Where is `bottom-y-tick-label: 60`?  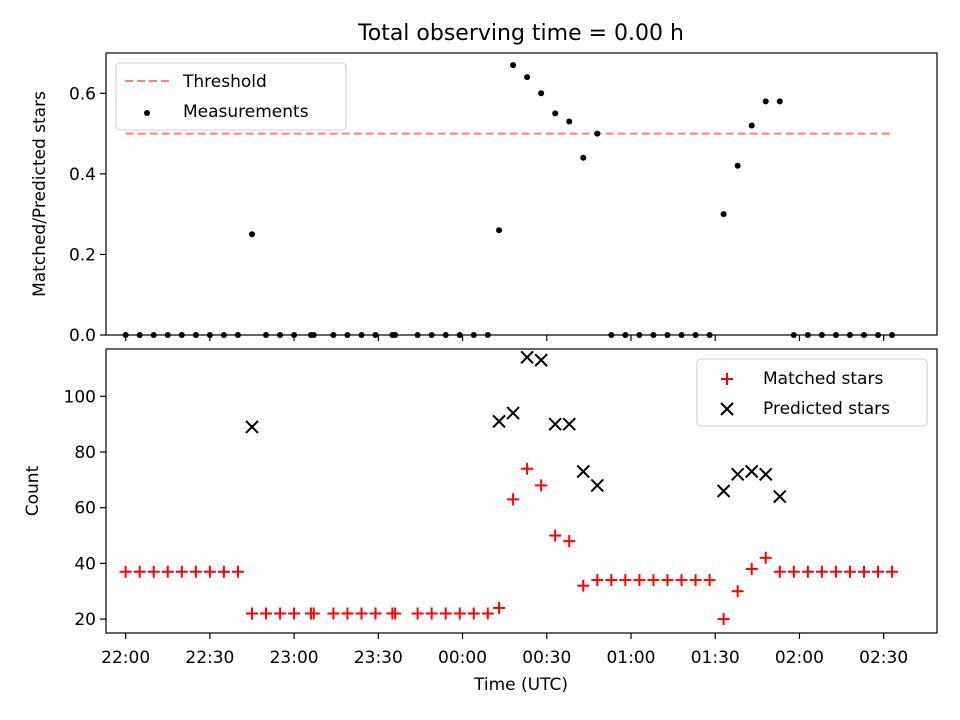 bottom-y-tick-label: 60 is located at coordinates (85, 509).